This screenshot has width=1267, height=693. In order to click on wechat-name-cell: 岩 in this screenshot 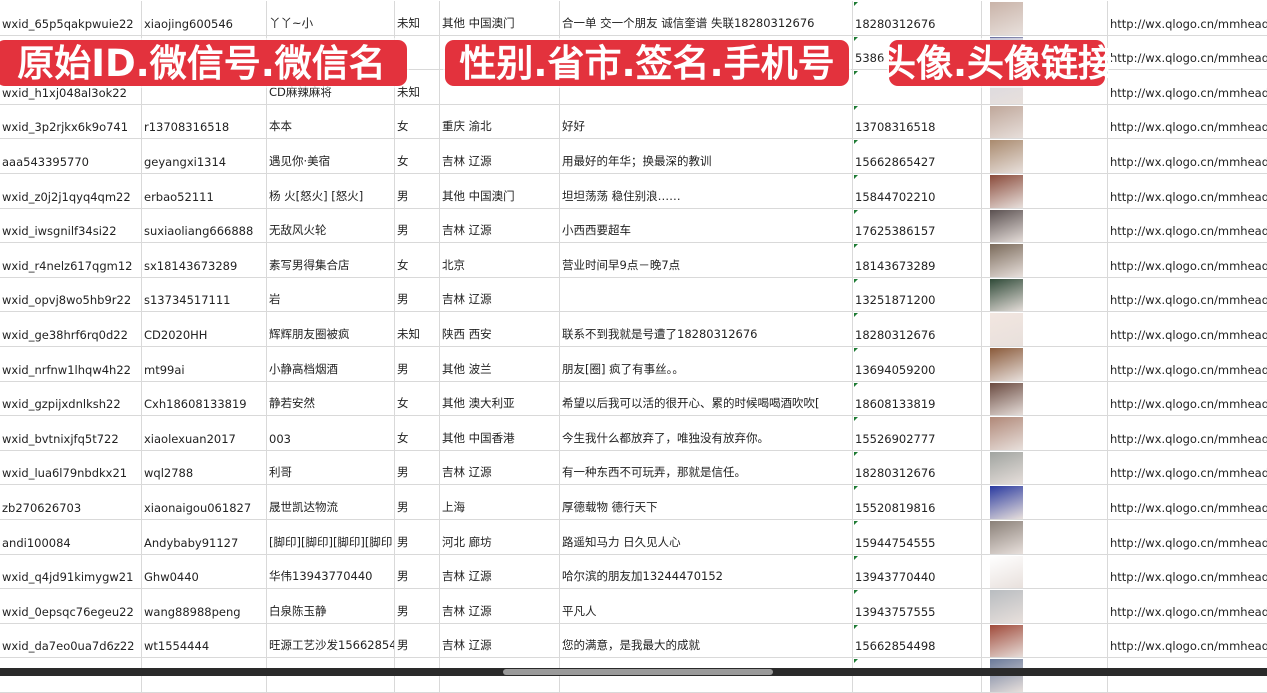, I will do `click(331, 294)`.